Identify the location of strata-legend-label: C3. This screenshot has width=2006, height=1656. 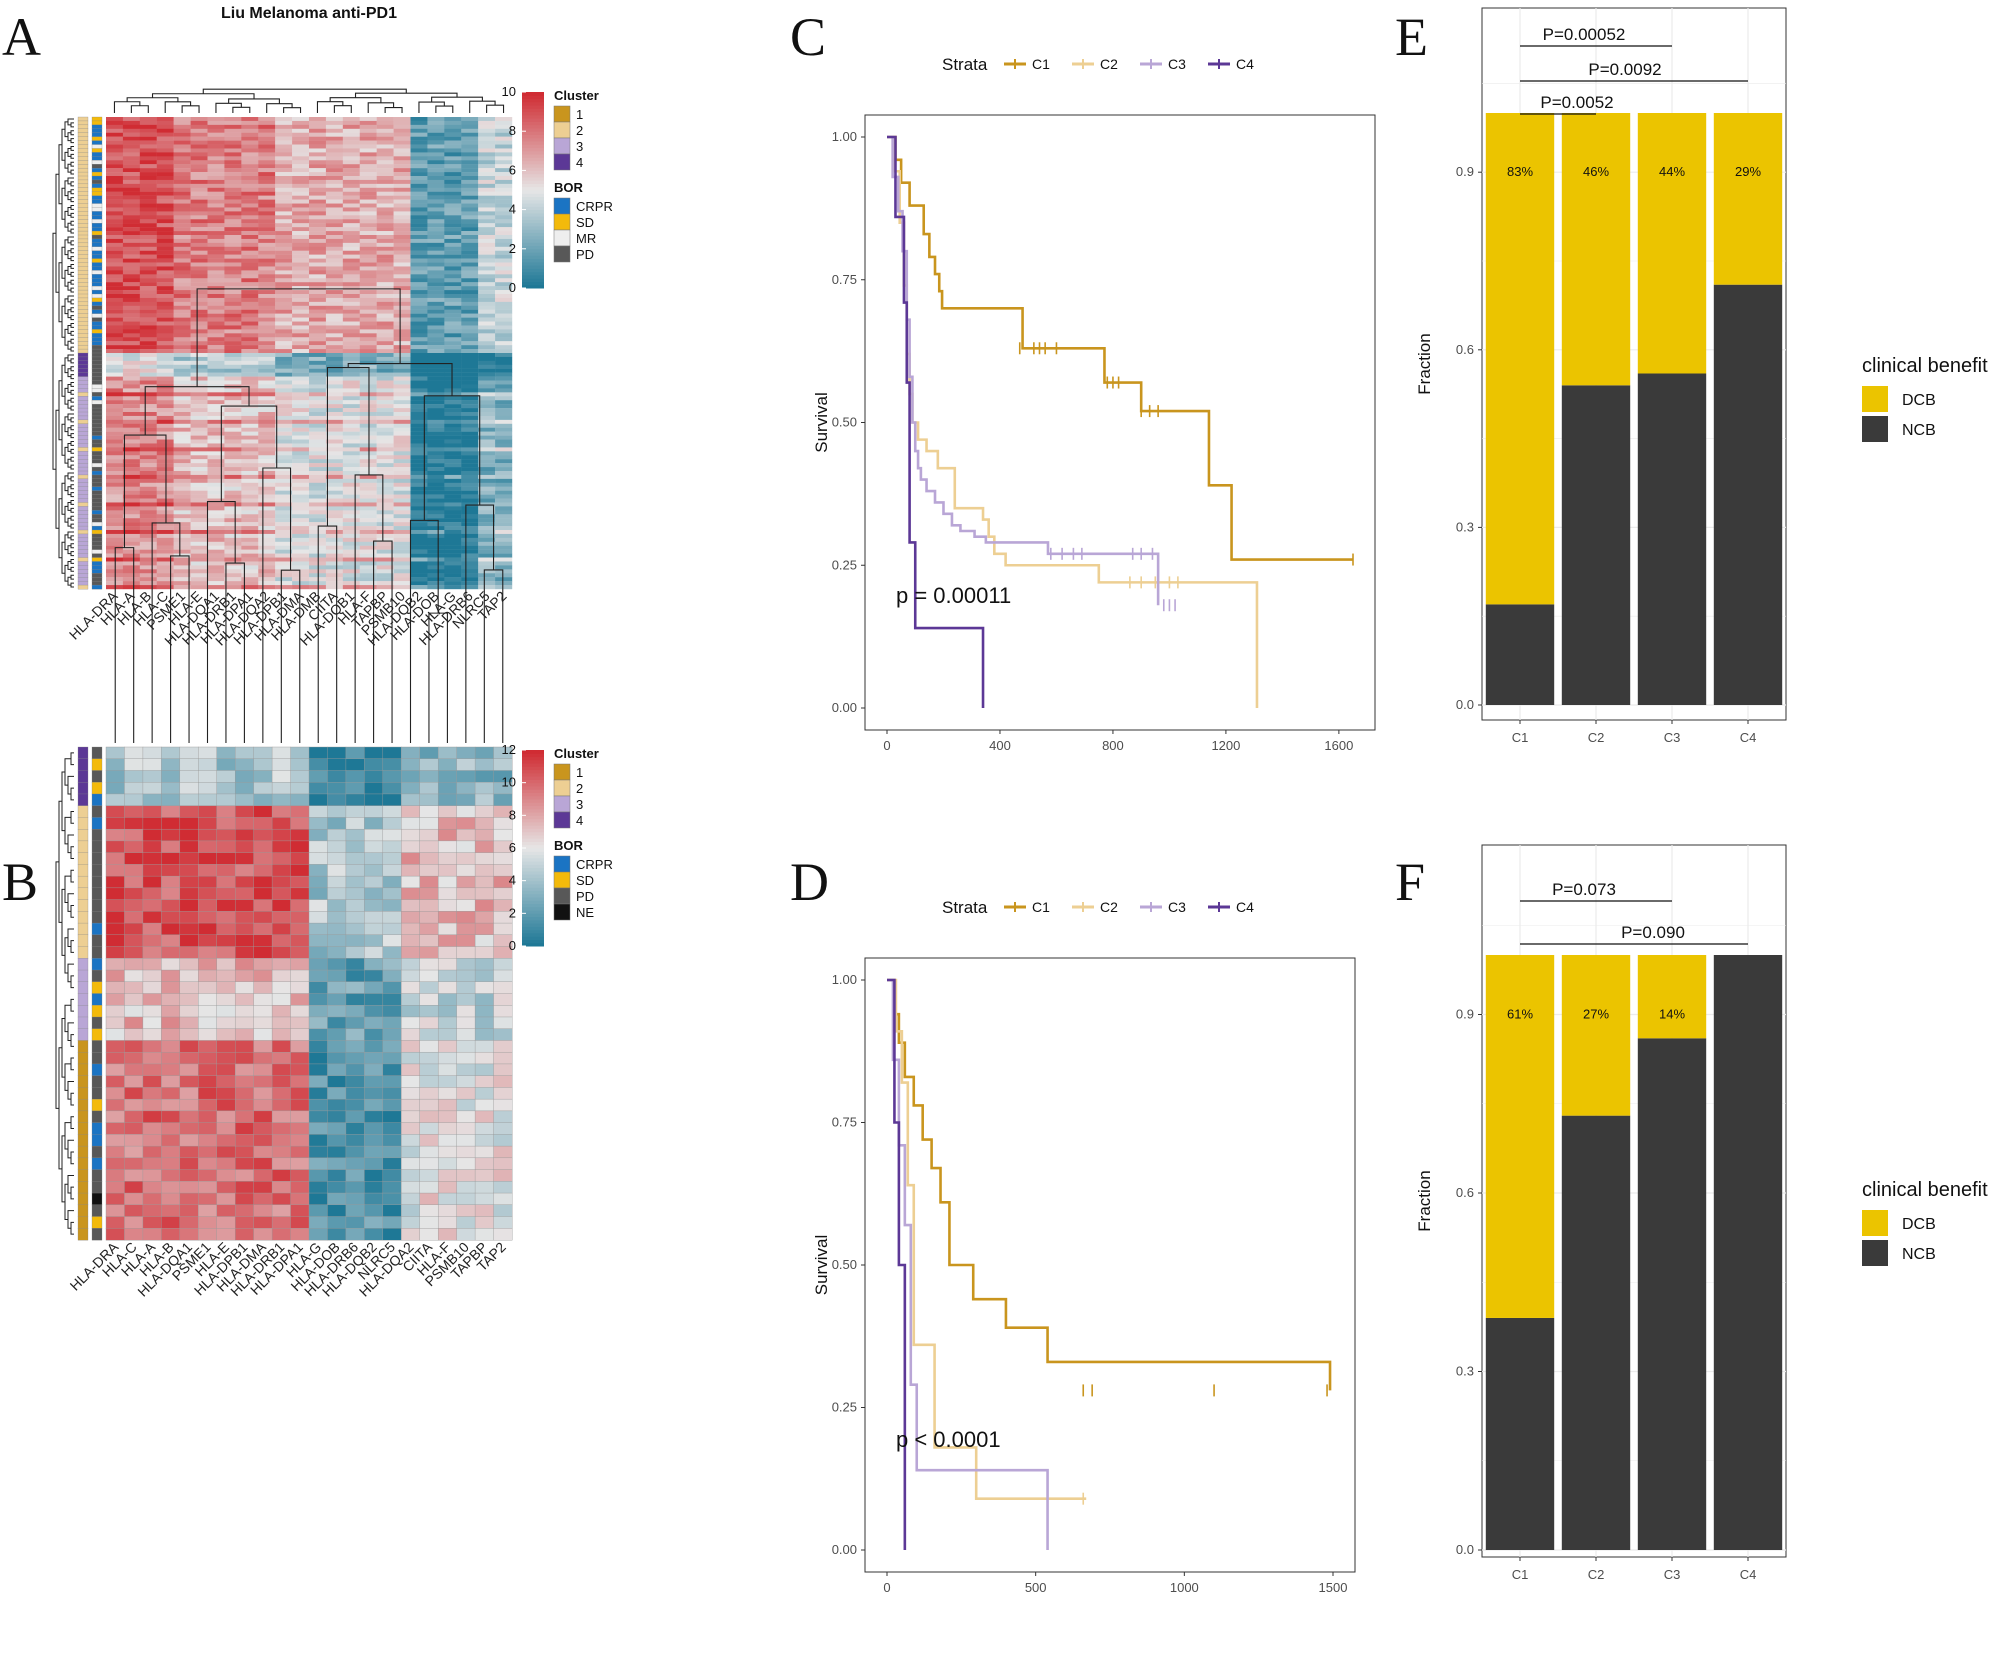
(1177, 64).